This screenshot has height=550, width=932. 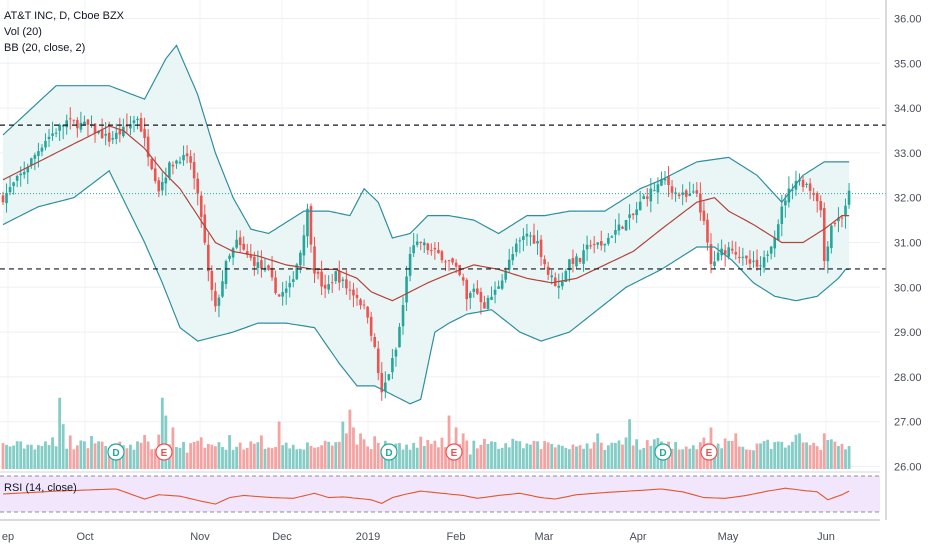 What do you see at coordinates (426, 496) in the screenshot?
I see `rsi-line` at bounding box center [426, 496].